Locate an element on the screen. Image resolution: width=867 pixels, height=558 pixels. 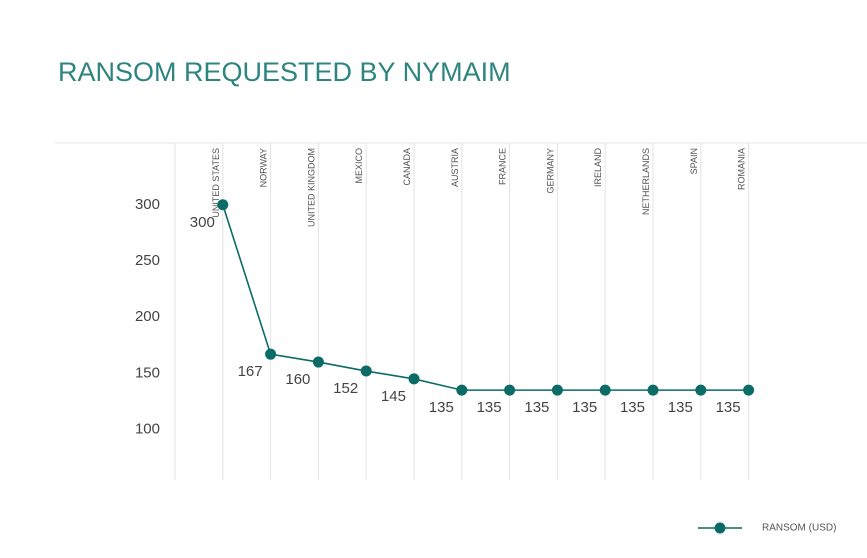
data-label: 300 is located at coordinates (202, 222).